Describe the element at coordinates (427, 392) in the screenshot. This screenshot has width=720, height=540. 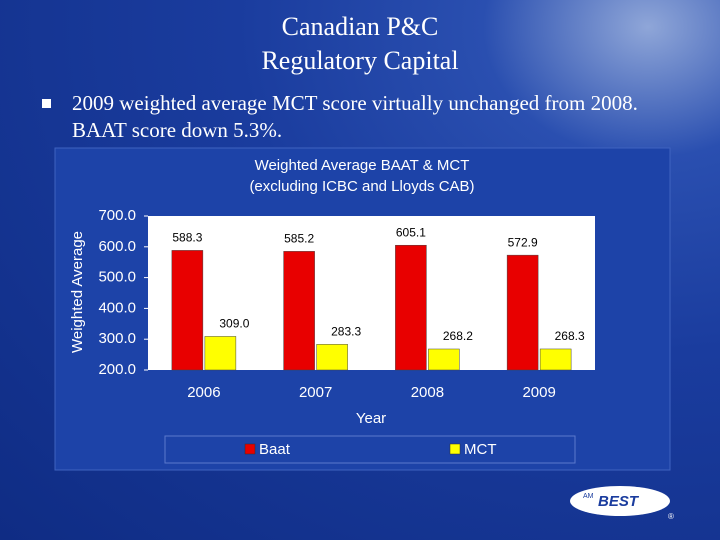
I see `x-tick-label: 2008` at that location.